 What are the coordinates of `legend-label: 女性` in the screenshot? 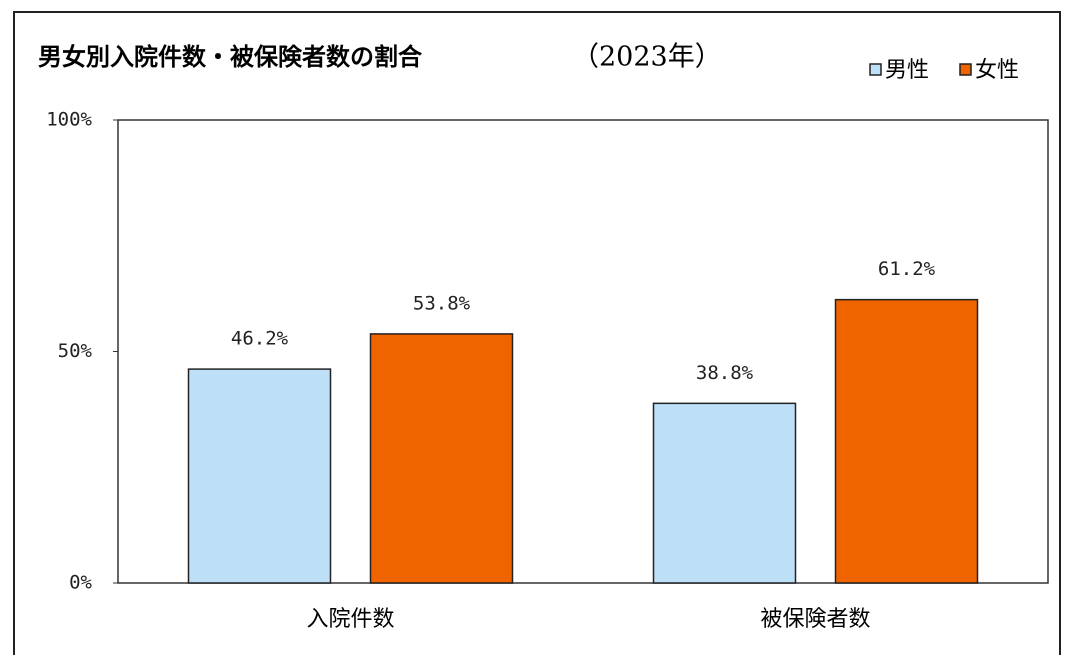 It's located at (997, 70).